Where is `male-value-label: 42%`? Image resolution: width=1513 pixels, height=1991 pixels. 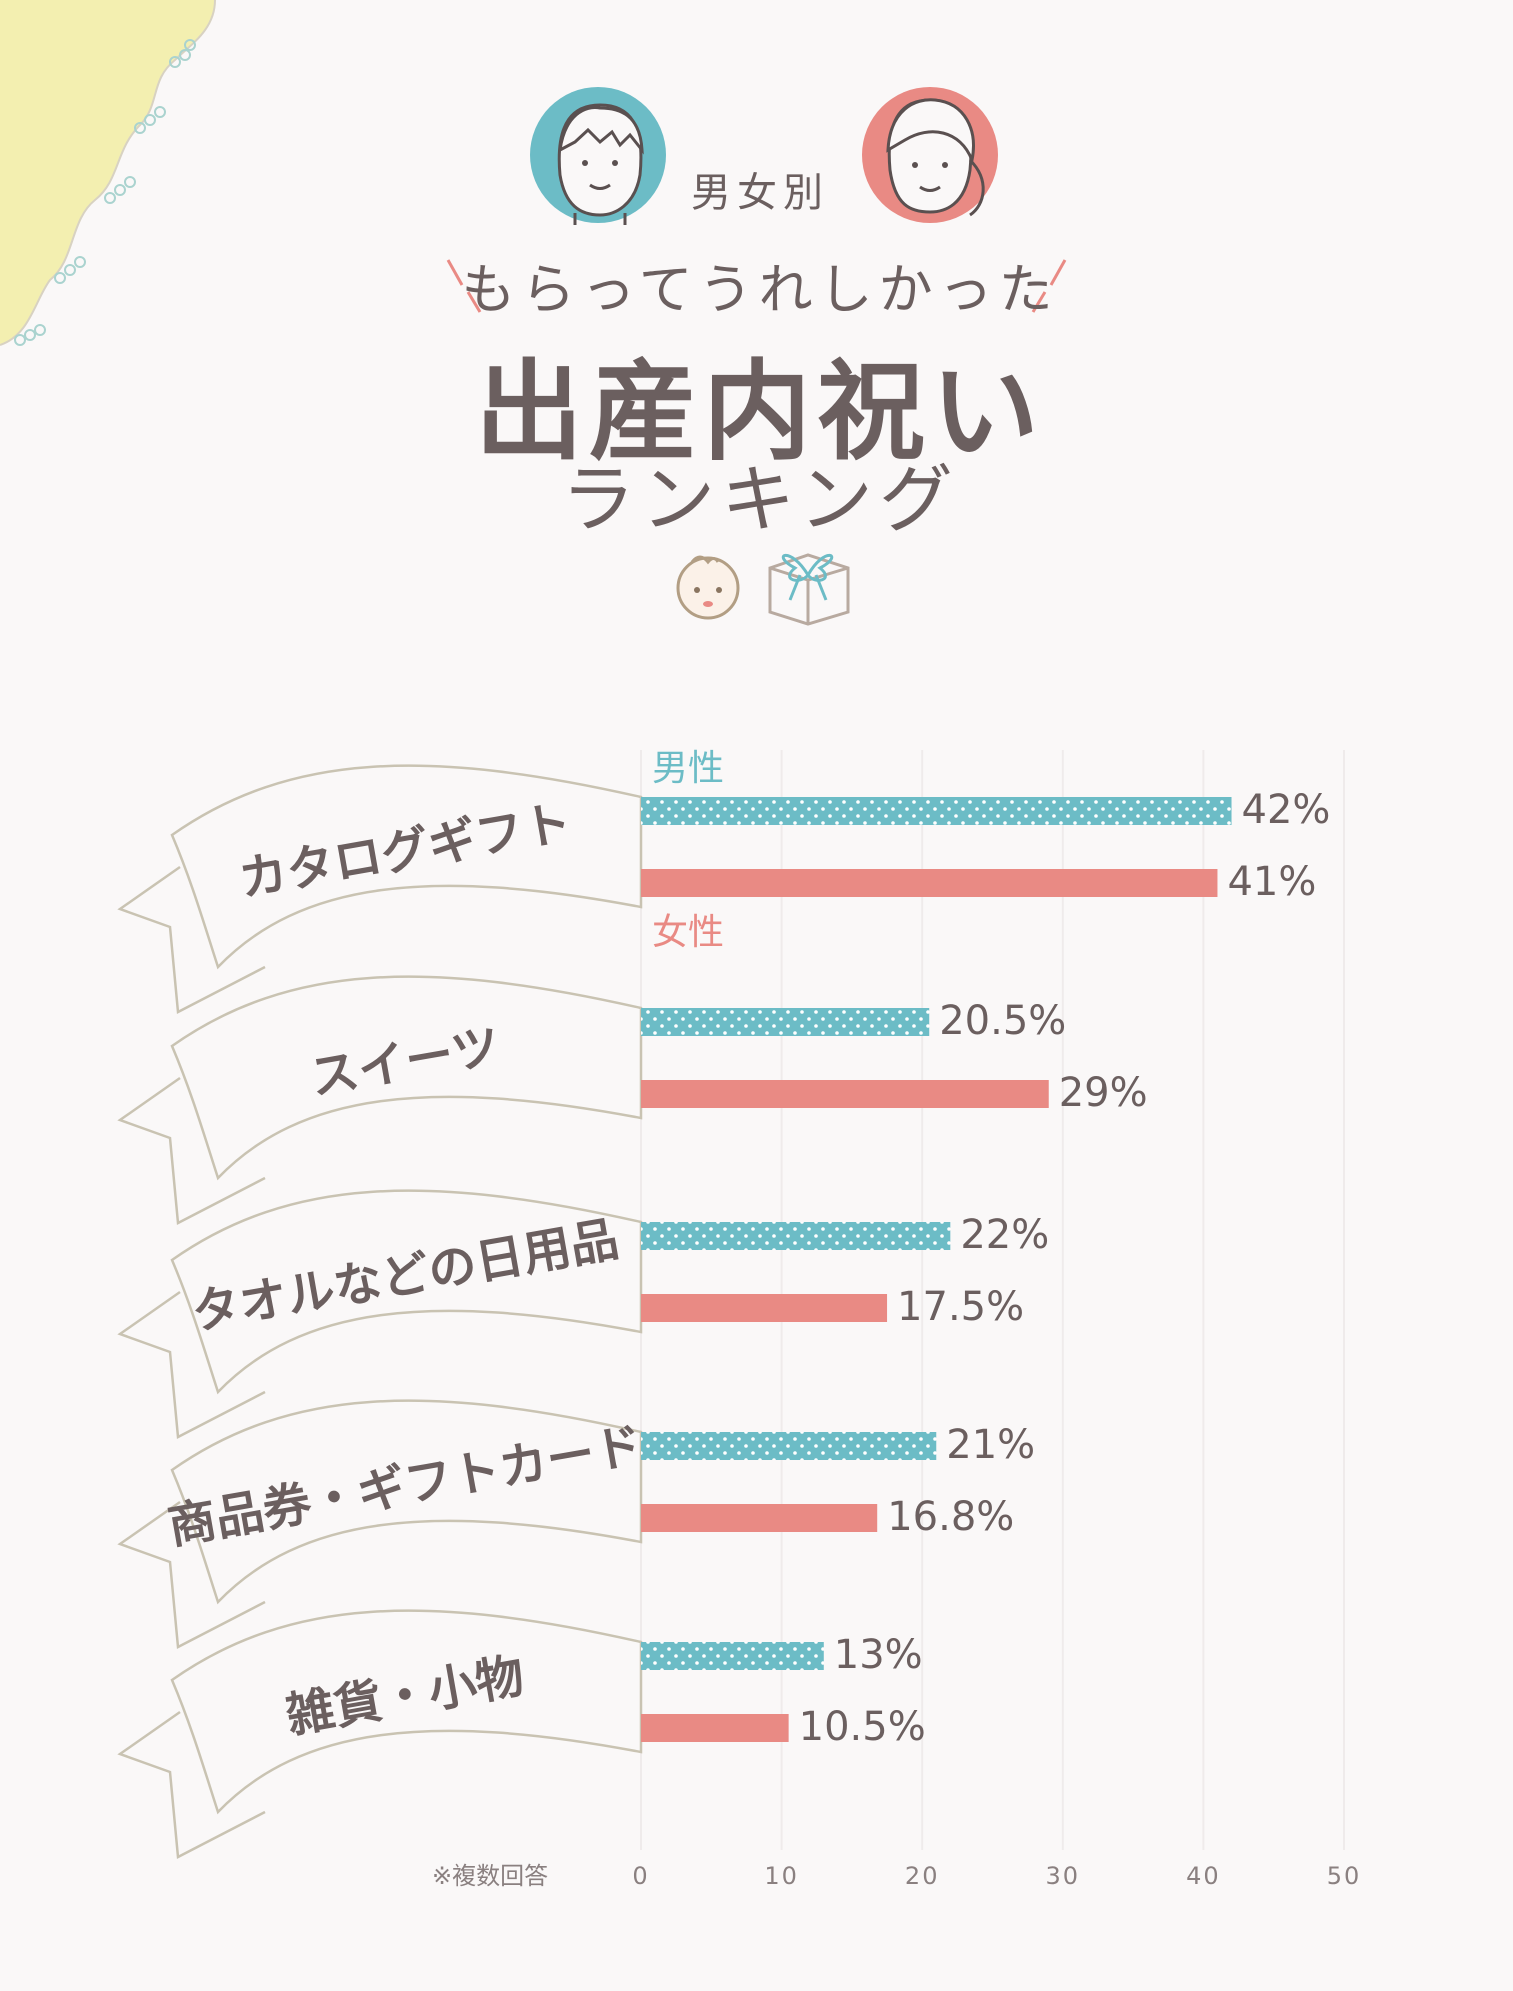
male-value-label: 42% is located at coordinates (1286, 810).